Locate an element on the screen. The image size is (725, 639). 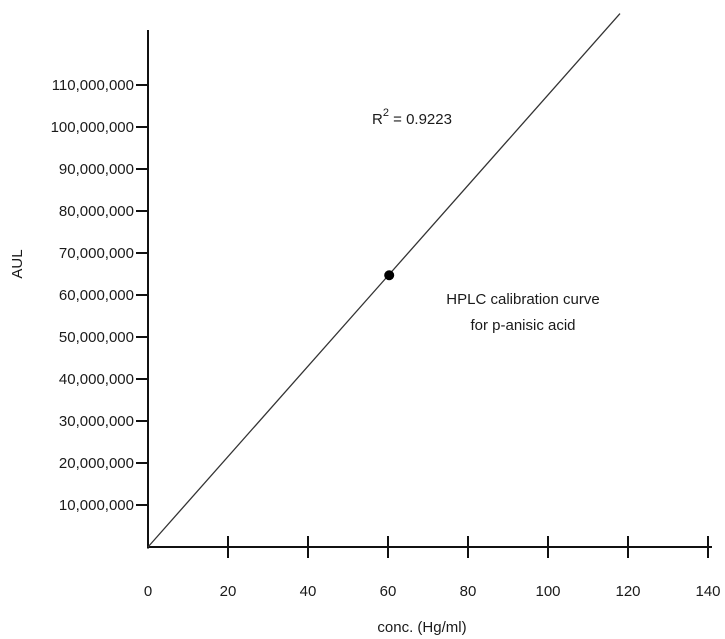
x-tick-label: 40 is located at coordinates (308, 591).